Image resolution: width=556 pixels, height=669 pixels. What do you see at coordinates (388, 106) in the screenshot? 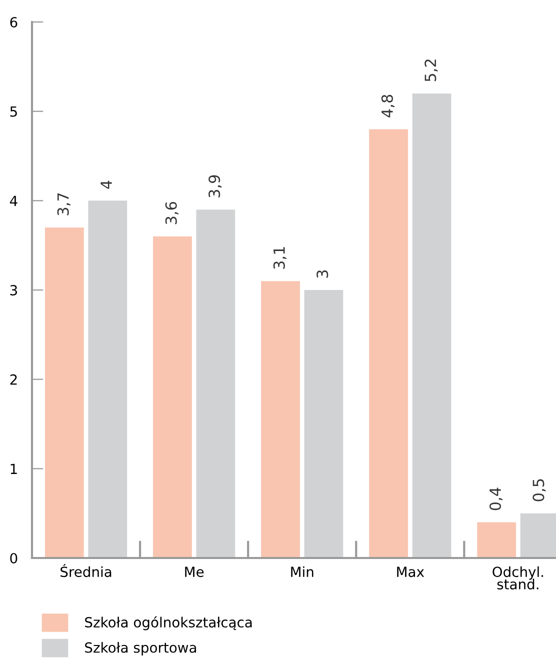
I see `data-label: 4,8` at bounding box center [388, 106].